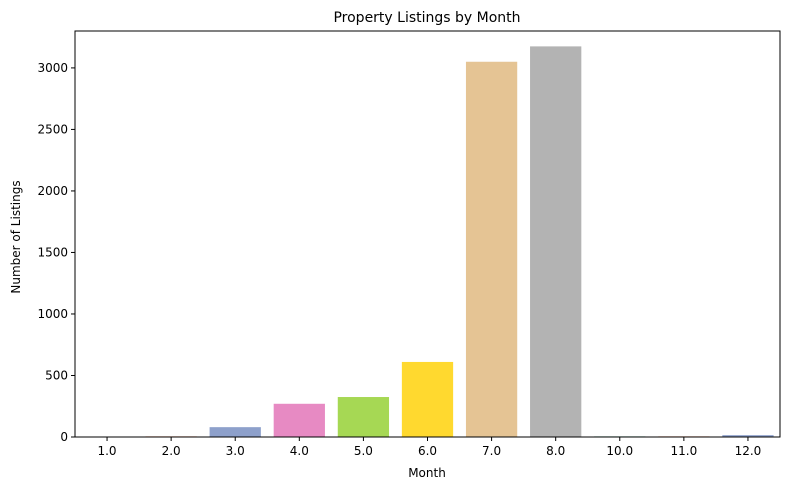 The width and height of the screenshot is (790, 490). Describe the element at coordinates (56, 375) in the screenshot. I see `y-tick-label: 500` at that location.